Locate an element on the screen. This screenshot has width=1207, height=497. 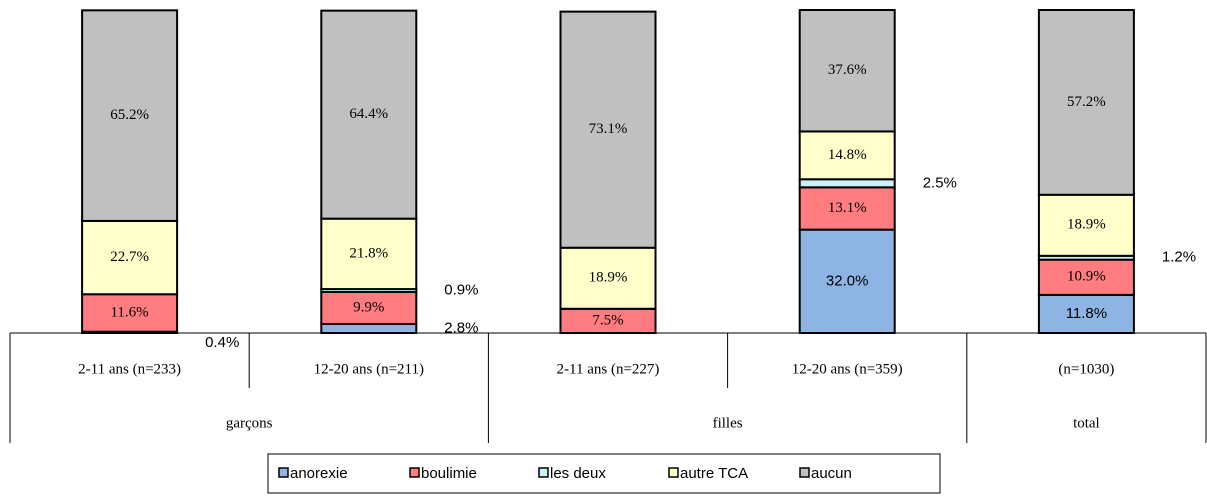
data-label: 37.6% is located at coordinates (847, 70).